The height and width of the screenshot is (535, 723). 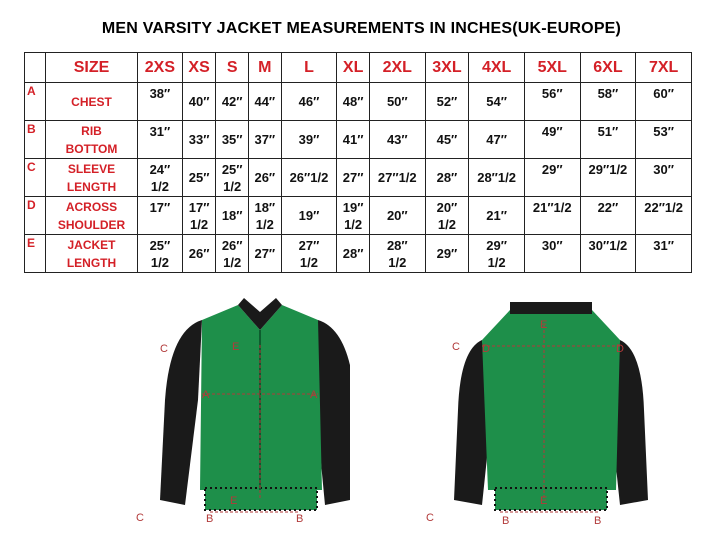 What do you see at coordinates (353, 139) in the screenshot?
I see `measurement-value: 41″` at bounding box center [353, 139].